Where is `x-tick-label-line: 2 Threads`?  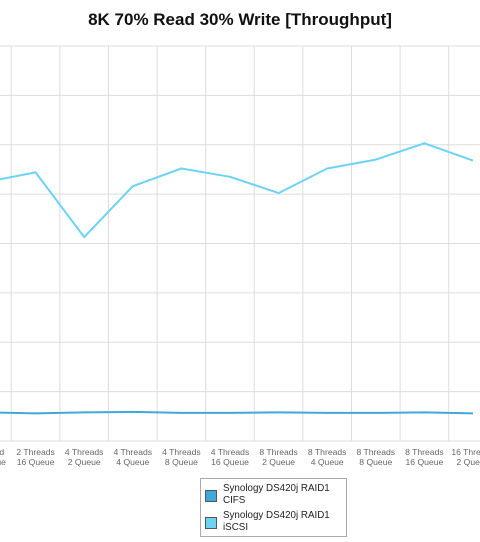 x-tick-label-line: 2 Threads is located at coordinates (35, 452).